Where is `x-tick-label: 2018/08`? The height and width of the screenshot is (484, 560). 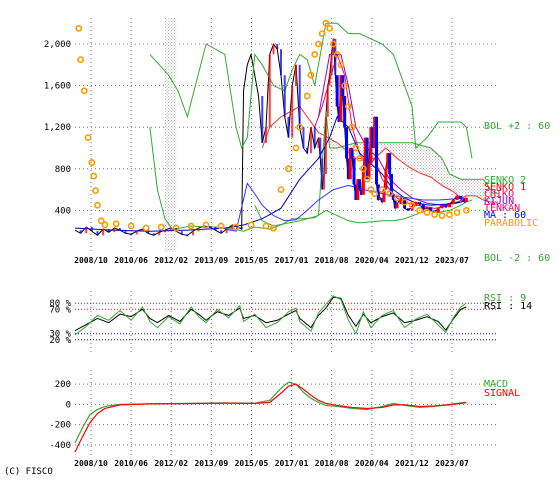
x-tick-label: 2018/08 is located at coordinates (332, 463).